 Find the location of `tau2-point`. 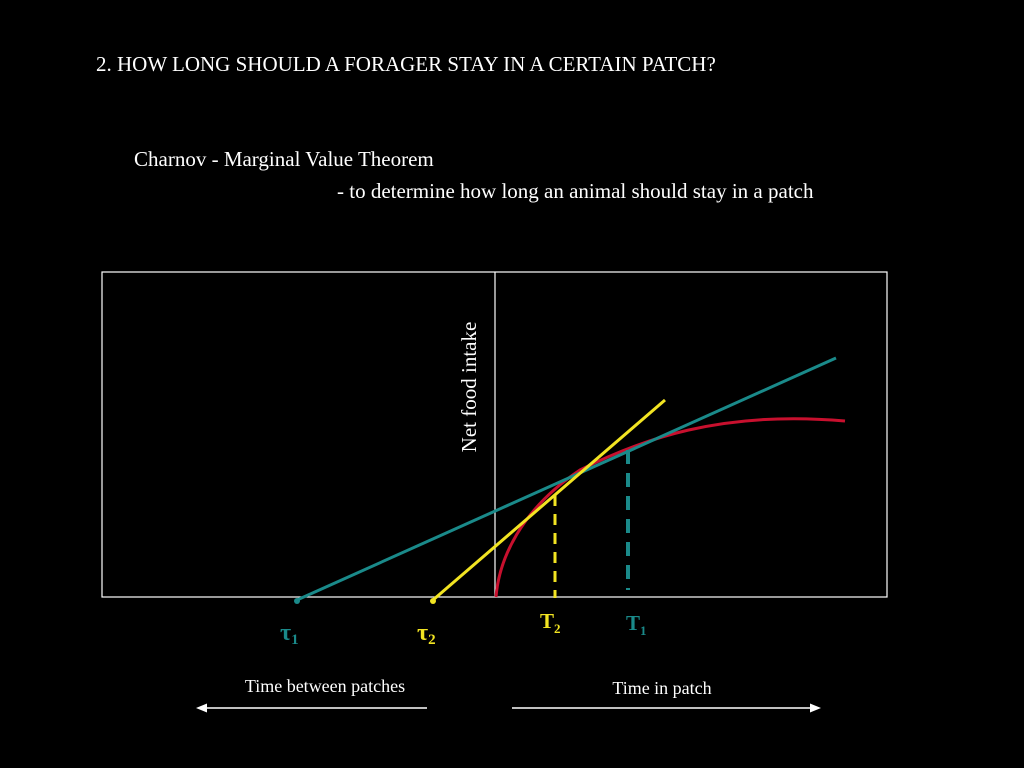

tau2-point is located at coordinates (433, 601).